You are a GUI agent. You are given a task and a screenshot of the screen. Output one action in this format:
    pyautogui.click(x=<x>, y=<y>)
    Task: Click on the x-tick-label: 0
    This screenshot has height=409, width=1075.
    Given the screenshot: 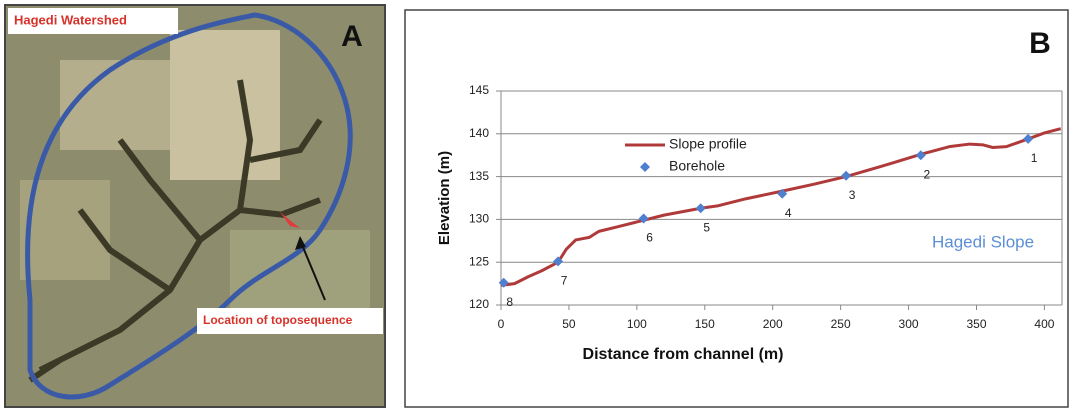 What is the action you would take?
    pyautogui.click(x=501, y=324)
    